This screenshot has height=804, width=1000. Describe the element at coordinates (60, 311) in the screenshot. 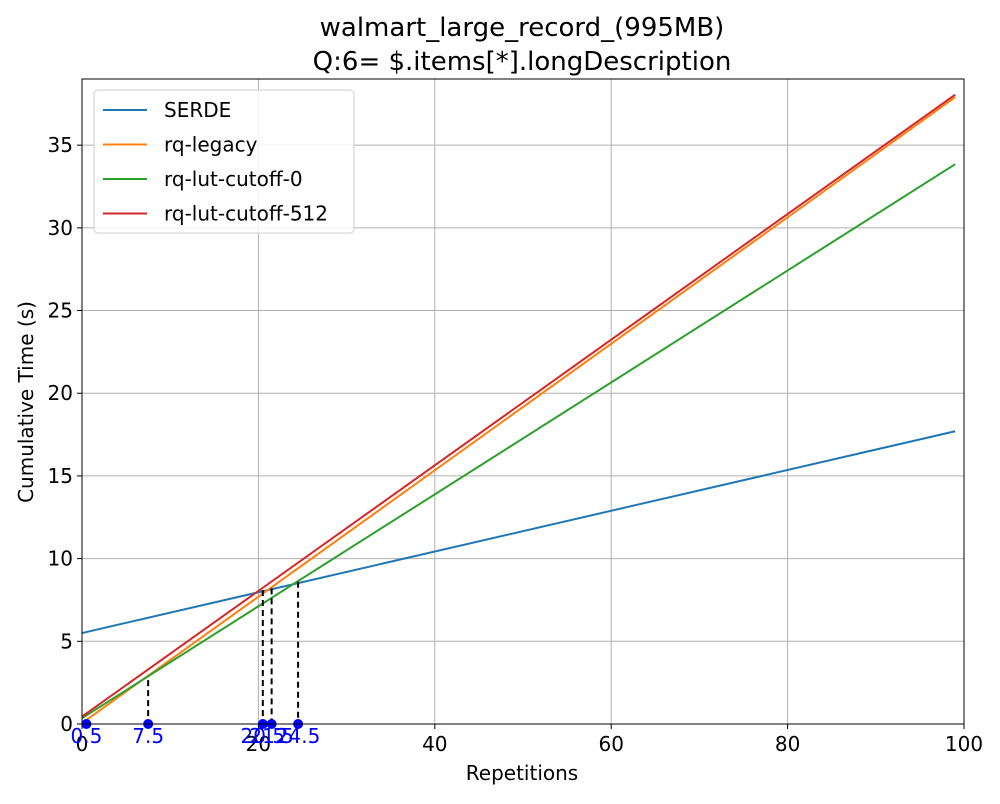

I see `y-tick-label: 25` at that location.